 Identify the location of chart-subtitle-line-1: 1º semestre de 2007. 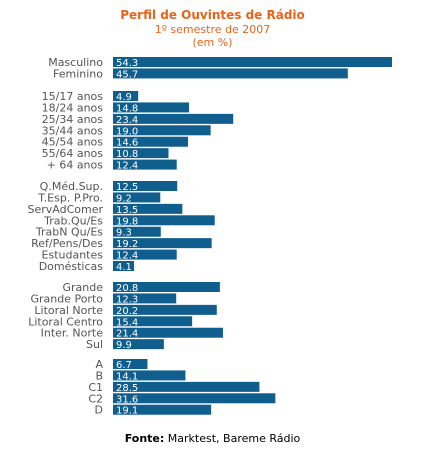
(212, 29).